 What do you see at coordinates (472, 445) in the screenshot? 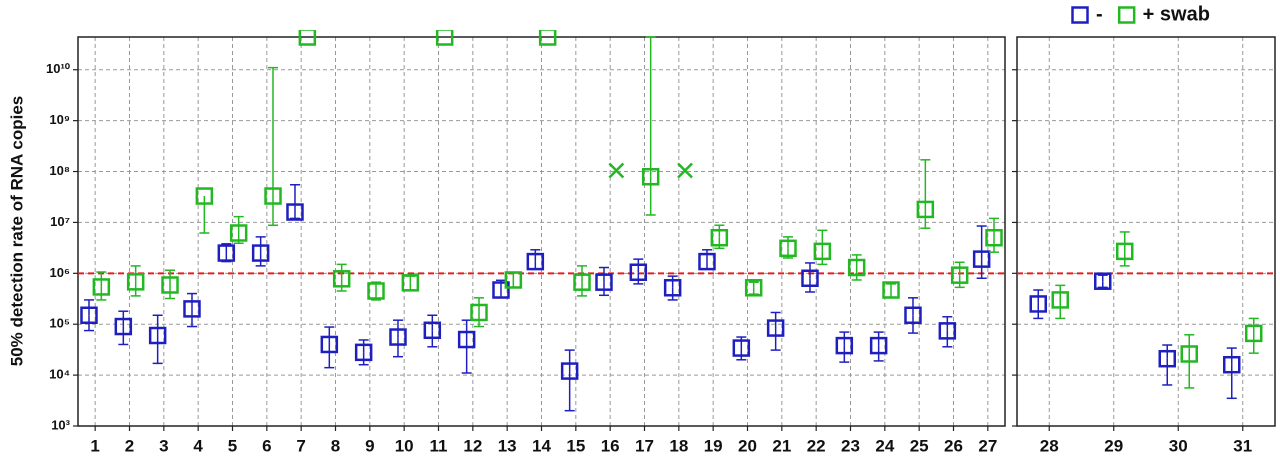
I see `x-tick-label: 12` at bounding box center [472, 445].